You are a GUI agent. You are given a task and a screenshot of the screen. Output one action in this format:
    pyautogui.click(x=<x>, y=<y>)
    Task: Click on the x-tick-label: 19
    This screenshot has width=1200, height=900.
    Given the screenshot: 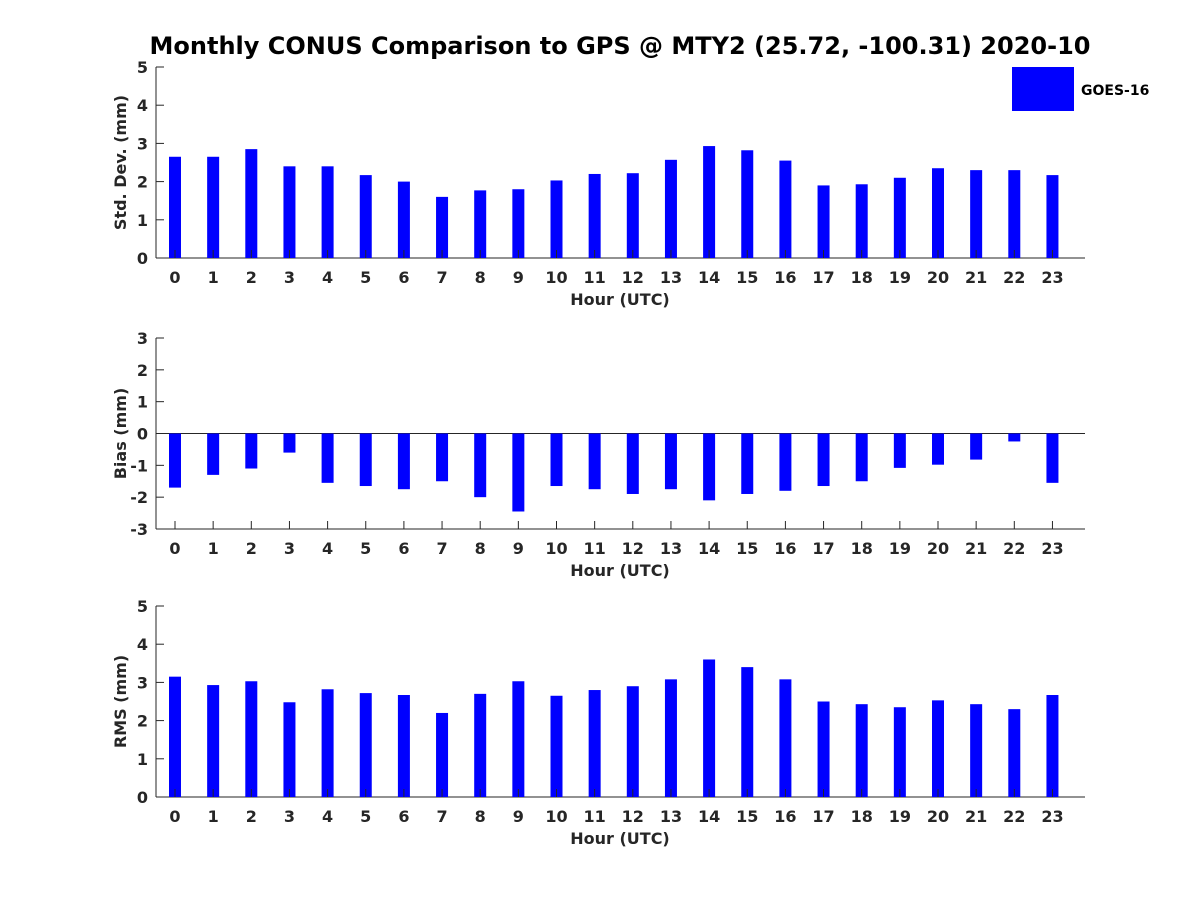 What is the action you would take?
    pyautogui.click(x=900, y=816)
    